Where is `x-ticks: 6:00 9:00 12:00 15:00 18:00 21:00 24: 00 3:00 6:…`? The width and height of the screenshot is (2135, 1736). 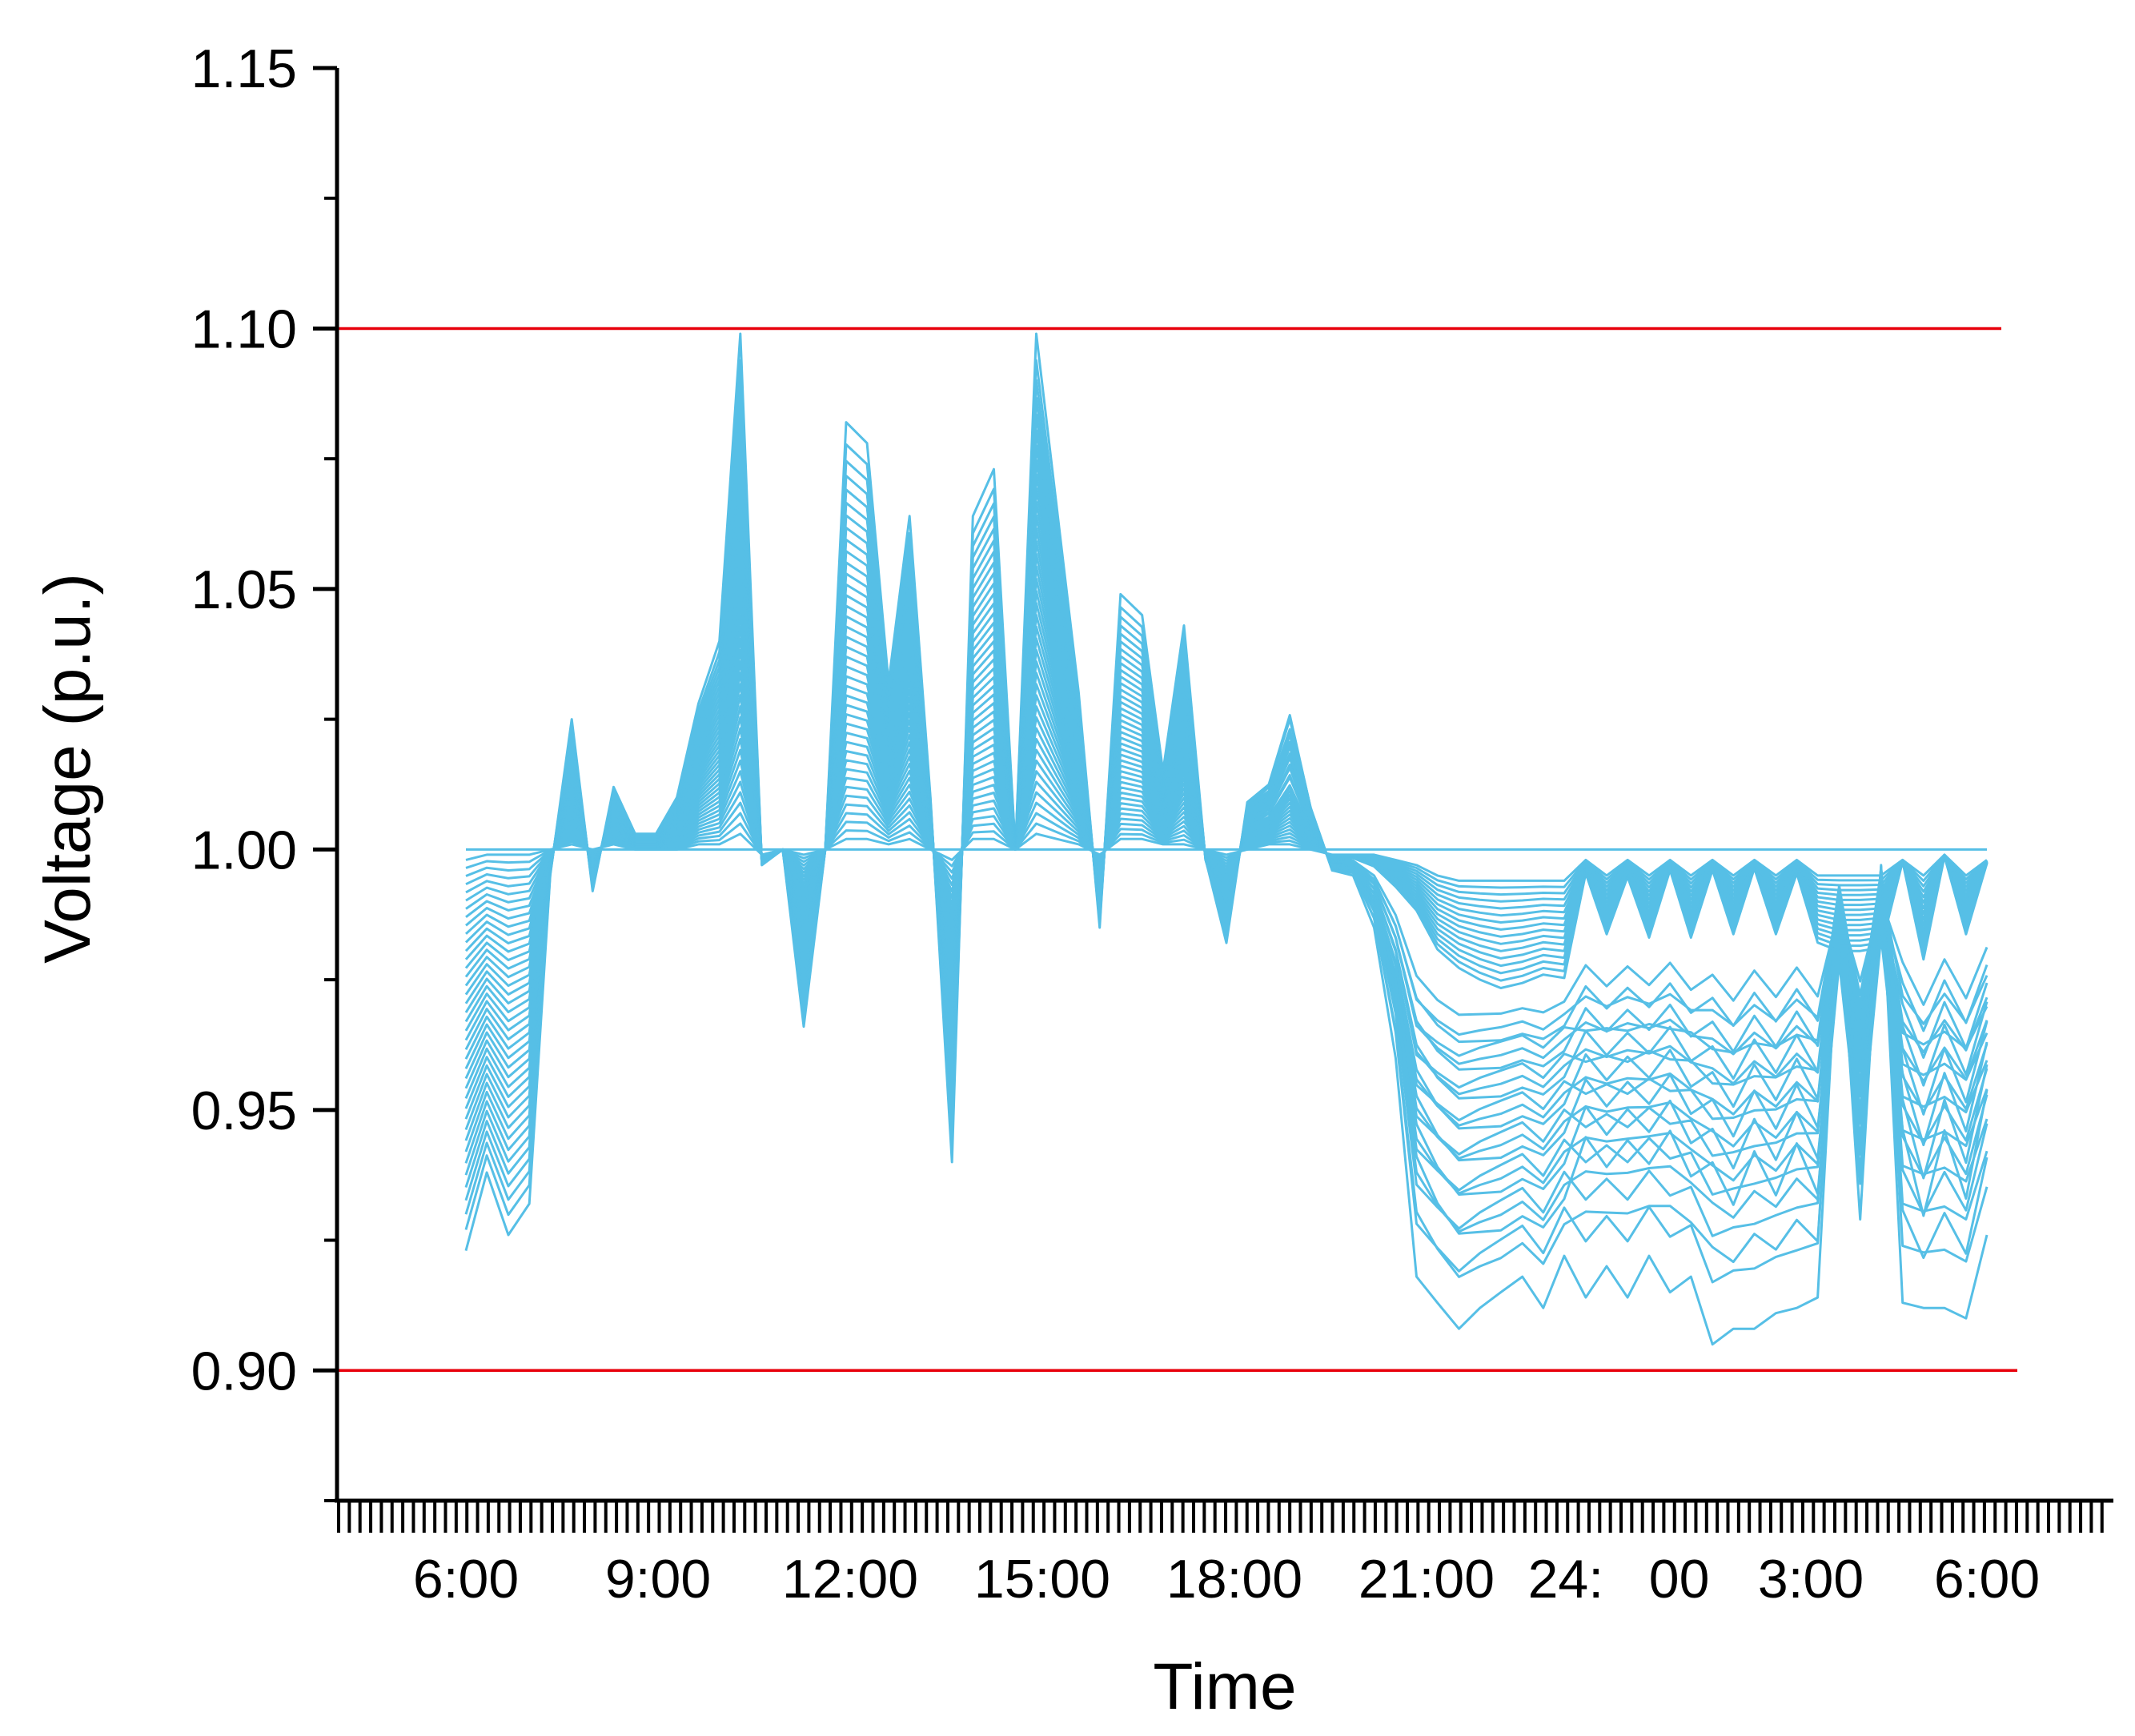 x-ticks: 6:00 9:00 12:00 15:00 18:00 21:00 24: 00 3:00 6:… is located at coordinates (1220, 1555).